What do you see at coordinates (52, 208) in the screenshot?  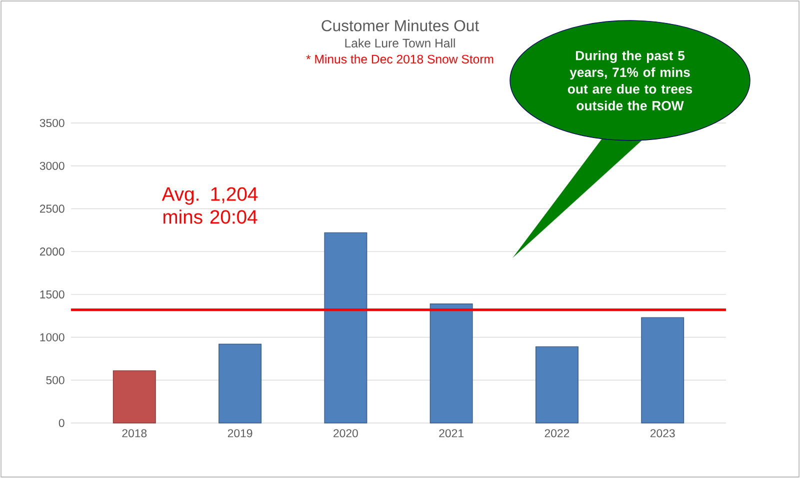 I see `y-tick-label: 2500` at bounding box center [52, 208].